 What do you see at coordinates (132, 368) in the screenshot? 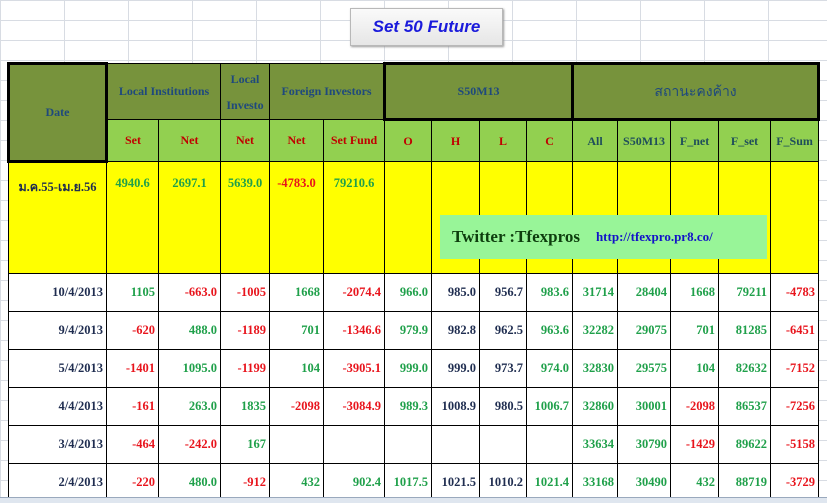
I see `cell-set: -1401` at bounding box center [132, 368].